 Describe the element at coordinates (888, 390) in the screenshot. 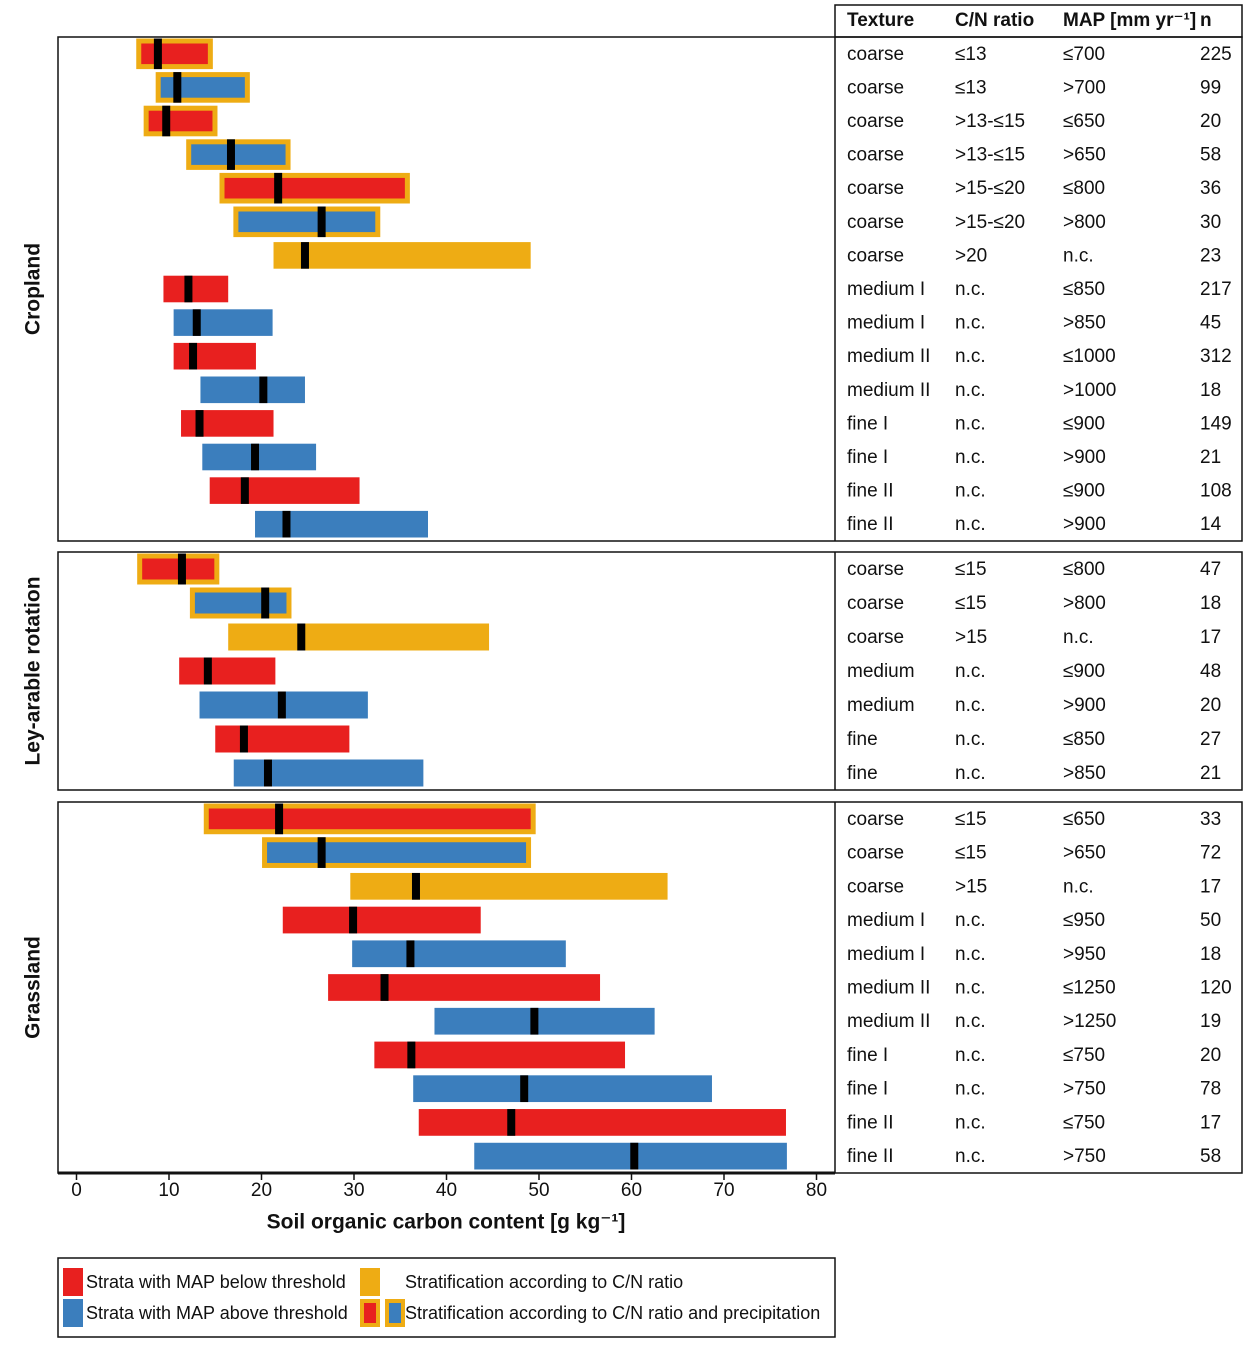

I see `table-cell: medium II` at that location.